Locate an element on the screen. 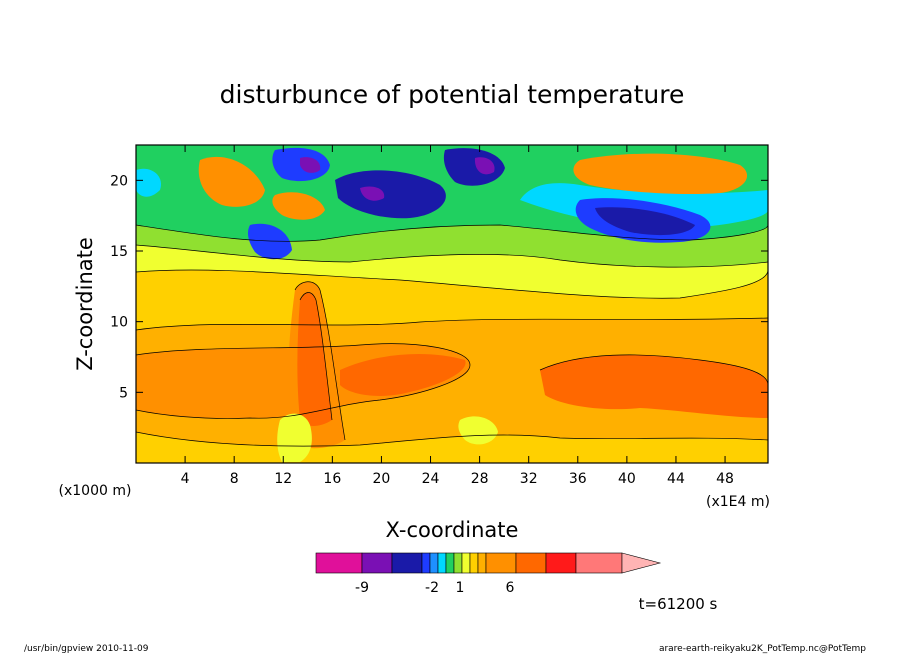  x-tick-label: 36 is located at coordinates (578, 479).